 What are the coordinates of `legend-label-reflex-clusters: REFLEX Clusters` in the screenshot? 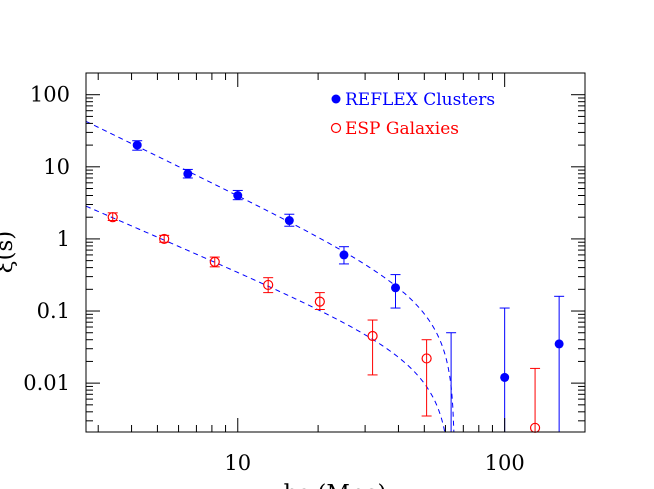 It's located at (420, 100).